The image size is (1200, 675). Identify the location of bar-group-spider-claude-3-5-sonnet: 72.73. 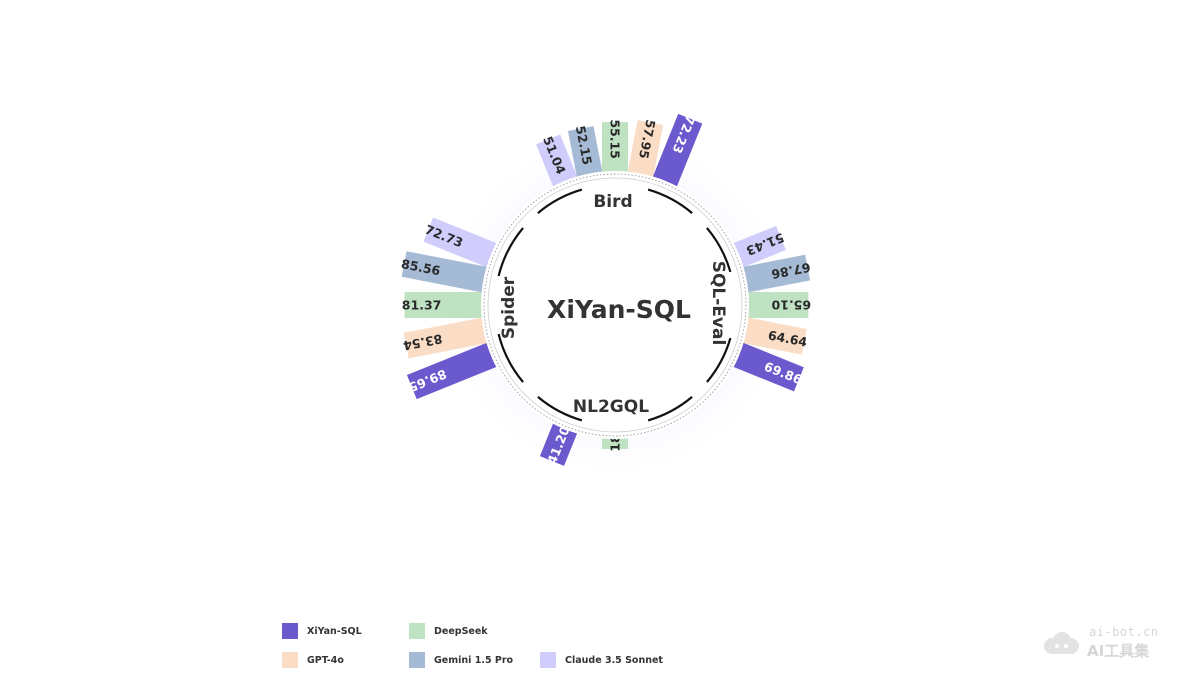
(463, 244).